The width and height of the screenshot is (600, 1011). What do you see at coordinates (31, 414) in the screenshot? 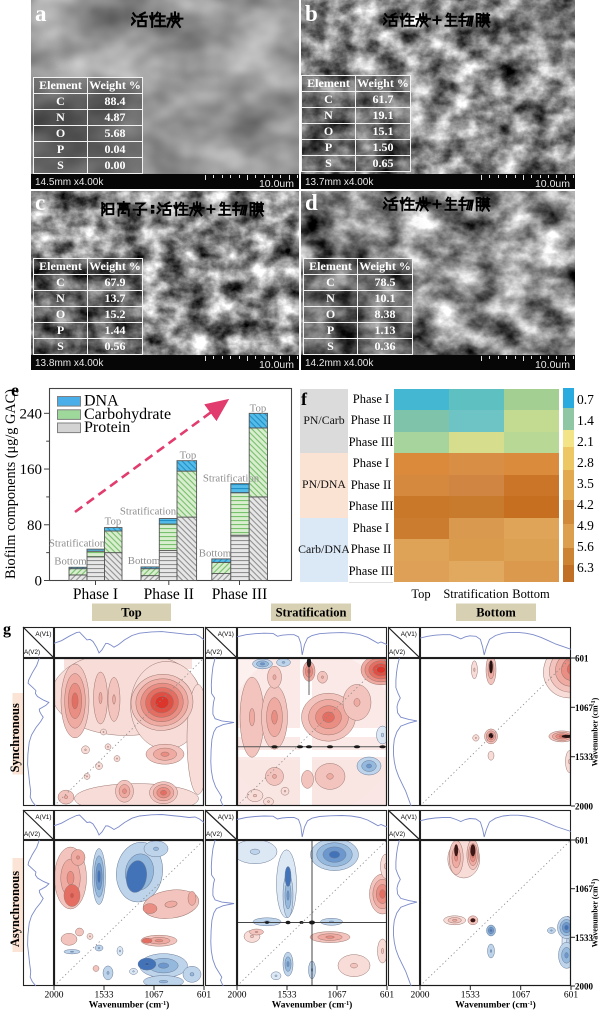
I see `svg-text: 240` at bounding box center [31, 414].